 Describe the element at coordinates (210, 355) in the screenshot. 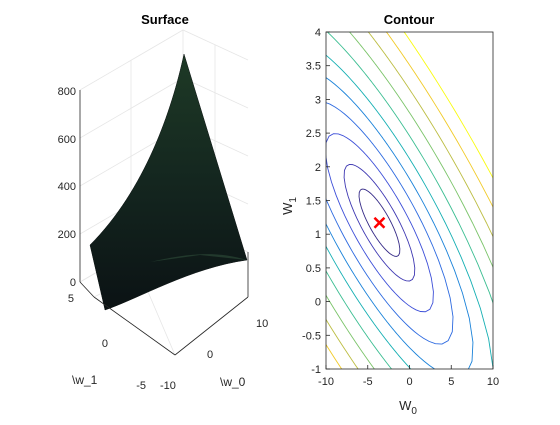

I see `w0-tick-0: 0` at that location.